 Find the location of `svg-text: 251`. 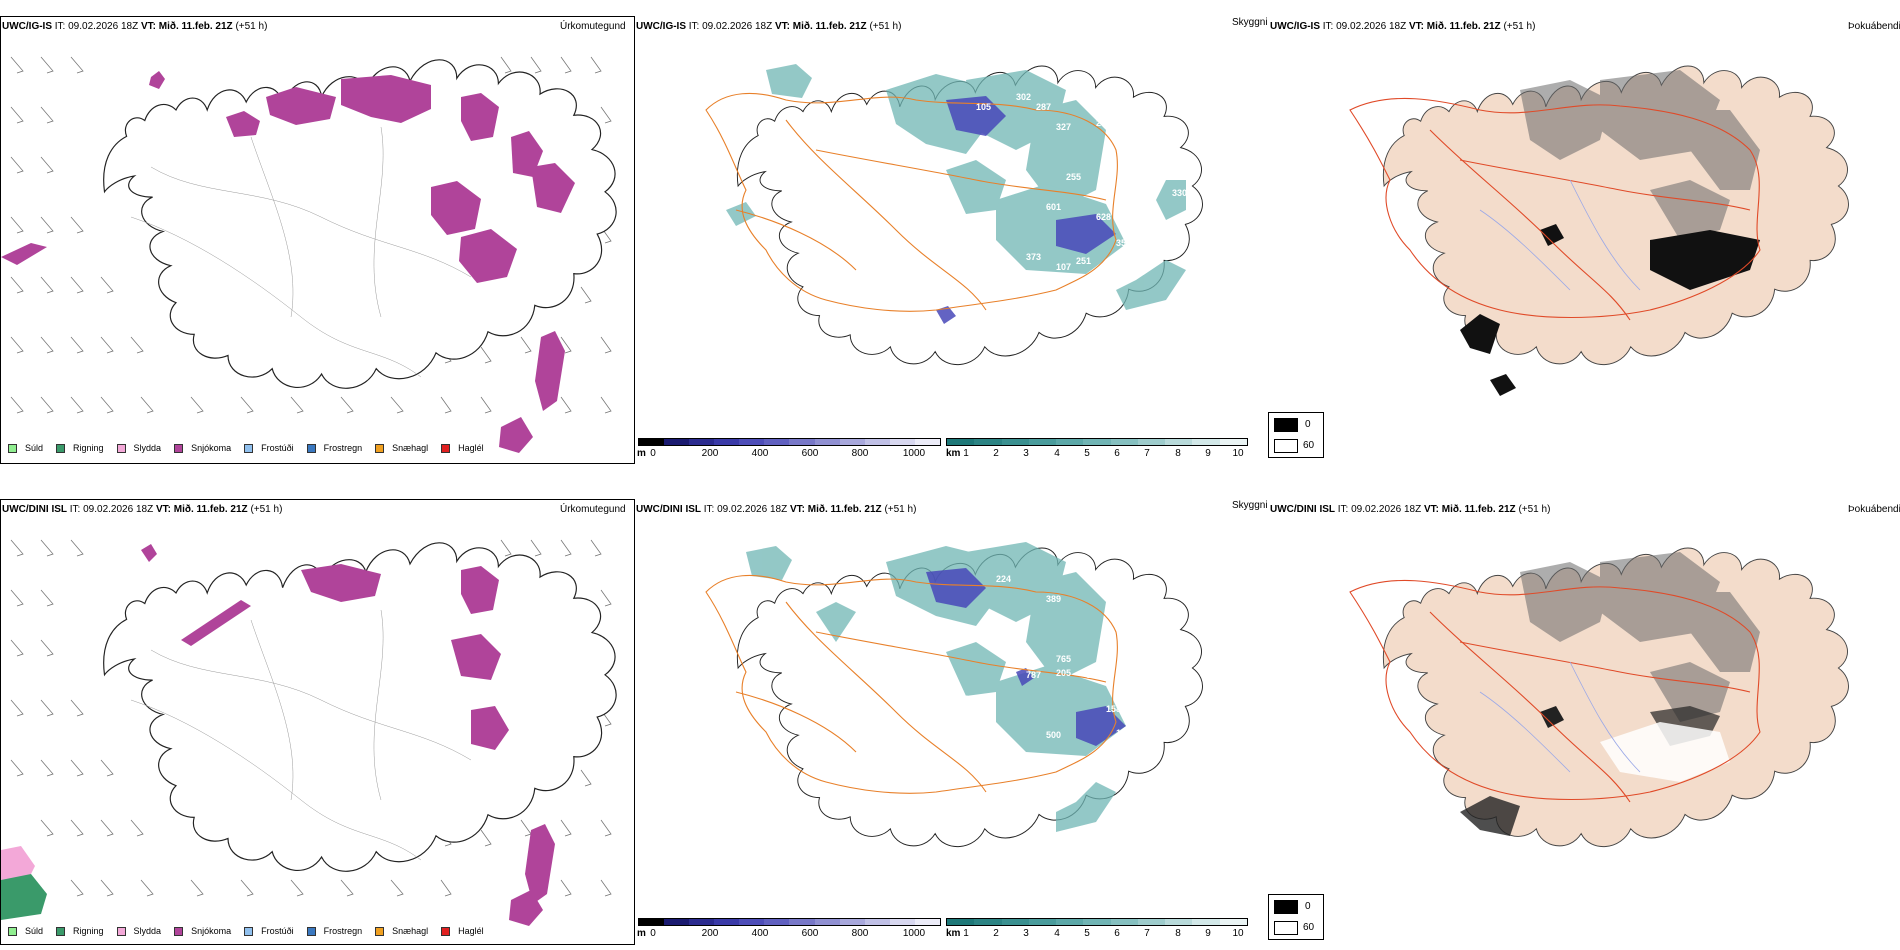

svg-text: 251 is located at coordinates (1083, 261).